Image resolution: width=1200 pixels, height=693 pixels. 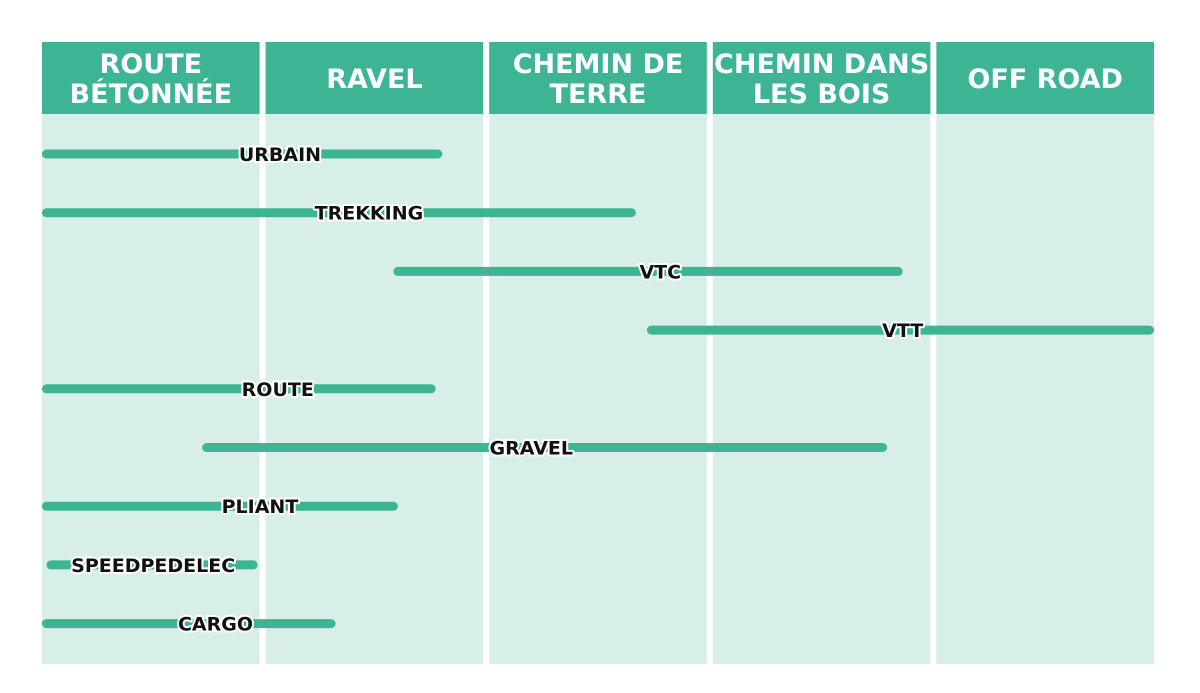 What do you see at coordinates (531, 449) in the screenshot?
I see `bar-label-gravel: GRAVEL` at bounding box center [531, 449].